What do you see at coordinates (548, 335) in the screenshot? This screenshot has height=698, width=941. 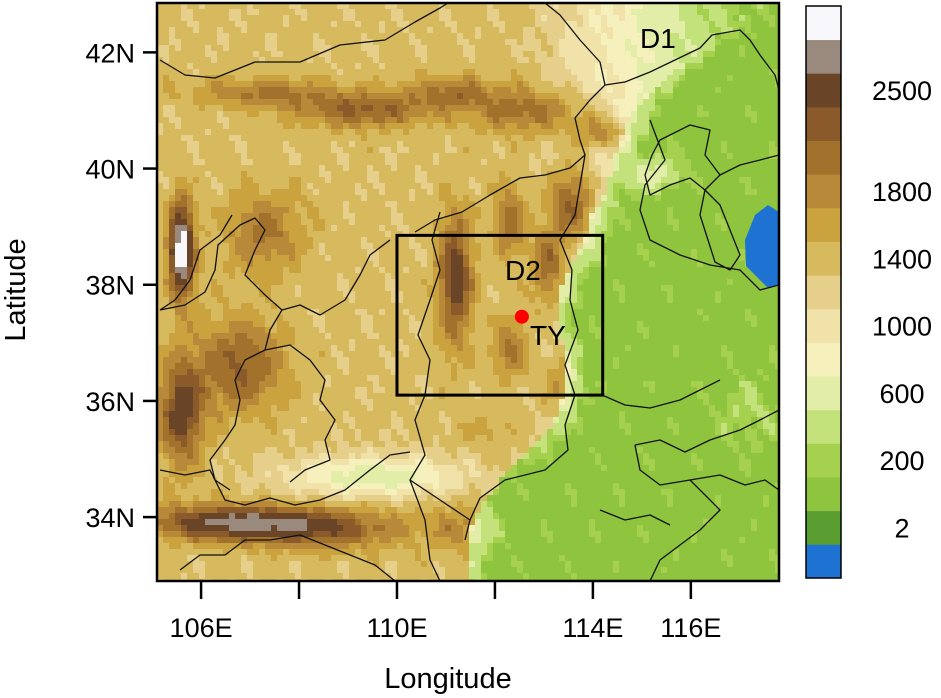 I see `ty-label: TY` at bounding box center [548, 335].